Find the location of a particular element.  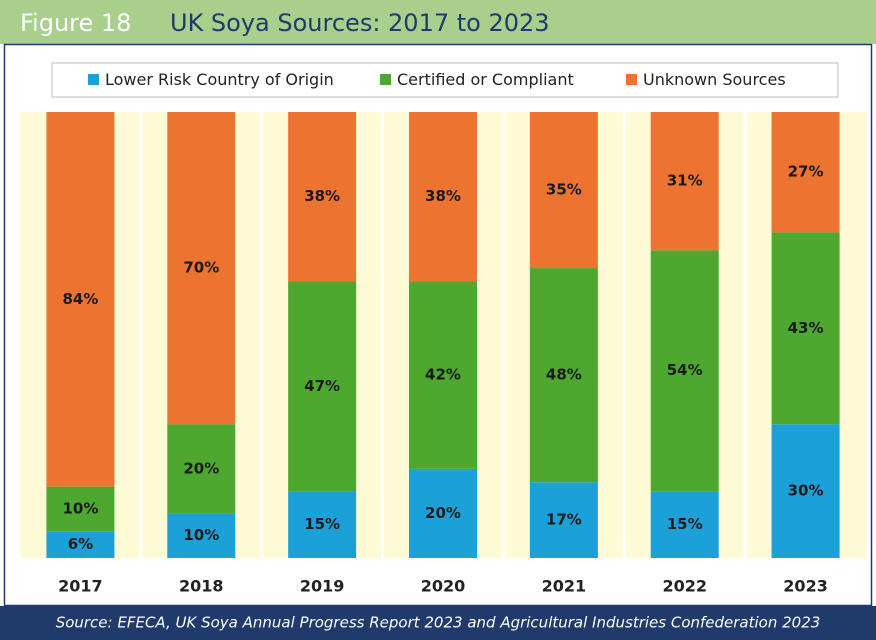

value-label: 70% is located at coordinates (201, 268).